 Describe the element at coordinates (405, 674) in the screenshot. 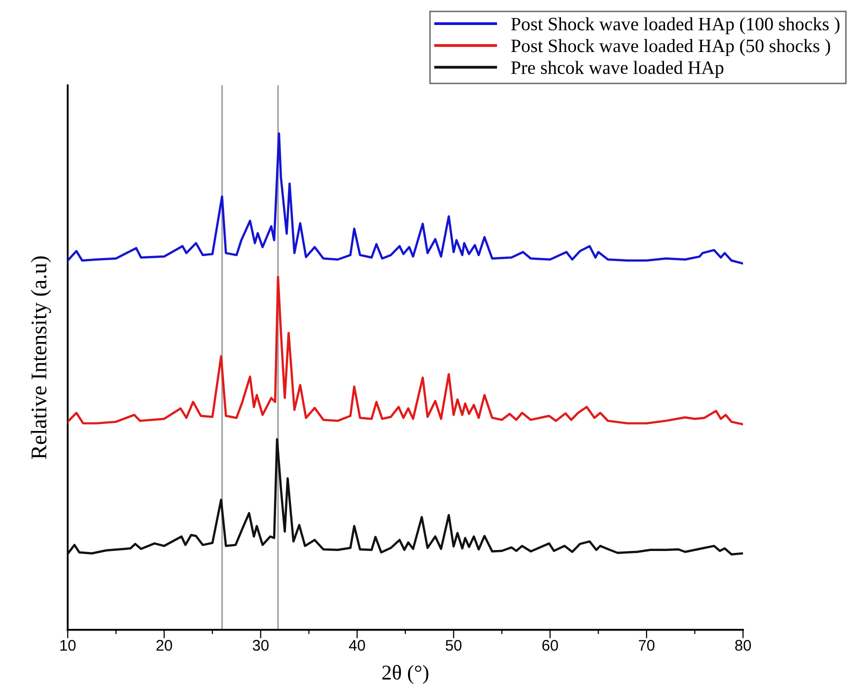

I see `x-axis-title: 2θ (°)` at that location.